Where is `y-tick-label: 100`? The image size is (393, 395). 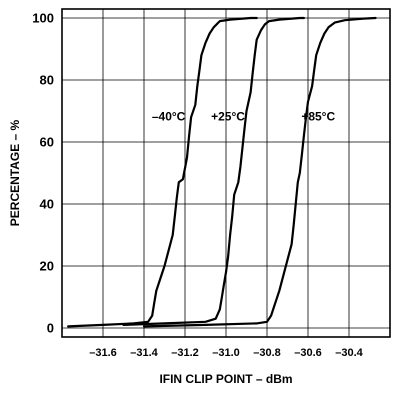 y-tick-label: 100 is located at coordinates (43, 18).